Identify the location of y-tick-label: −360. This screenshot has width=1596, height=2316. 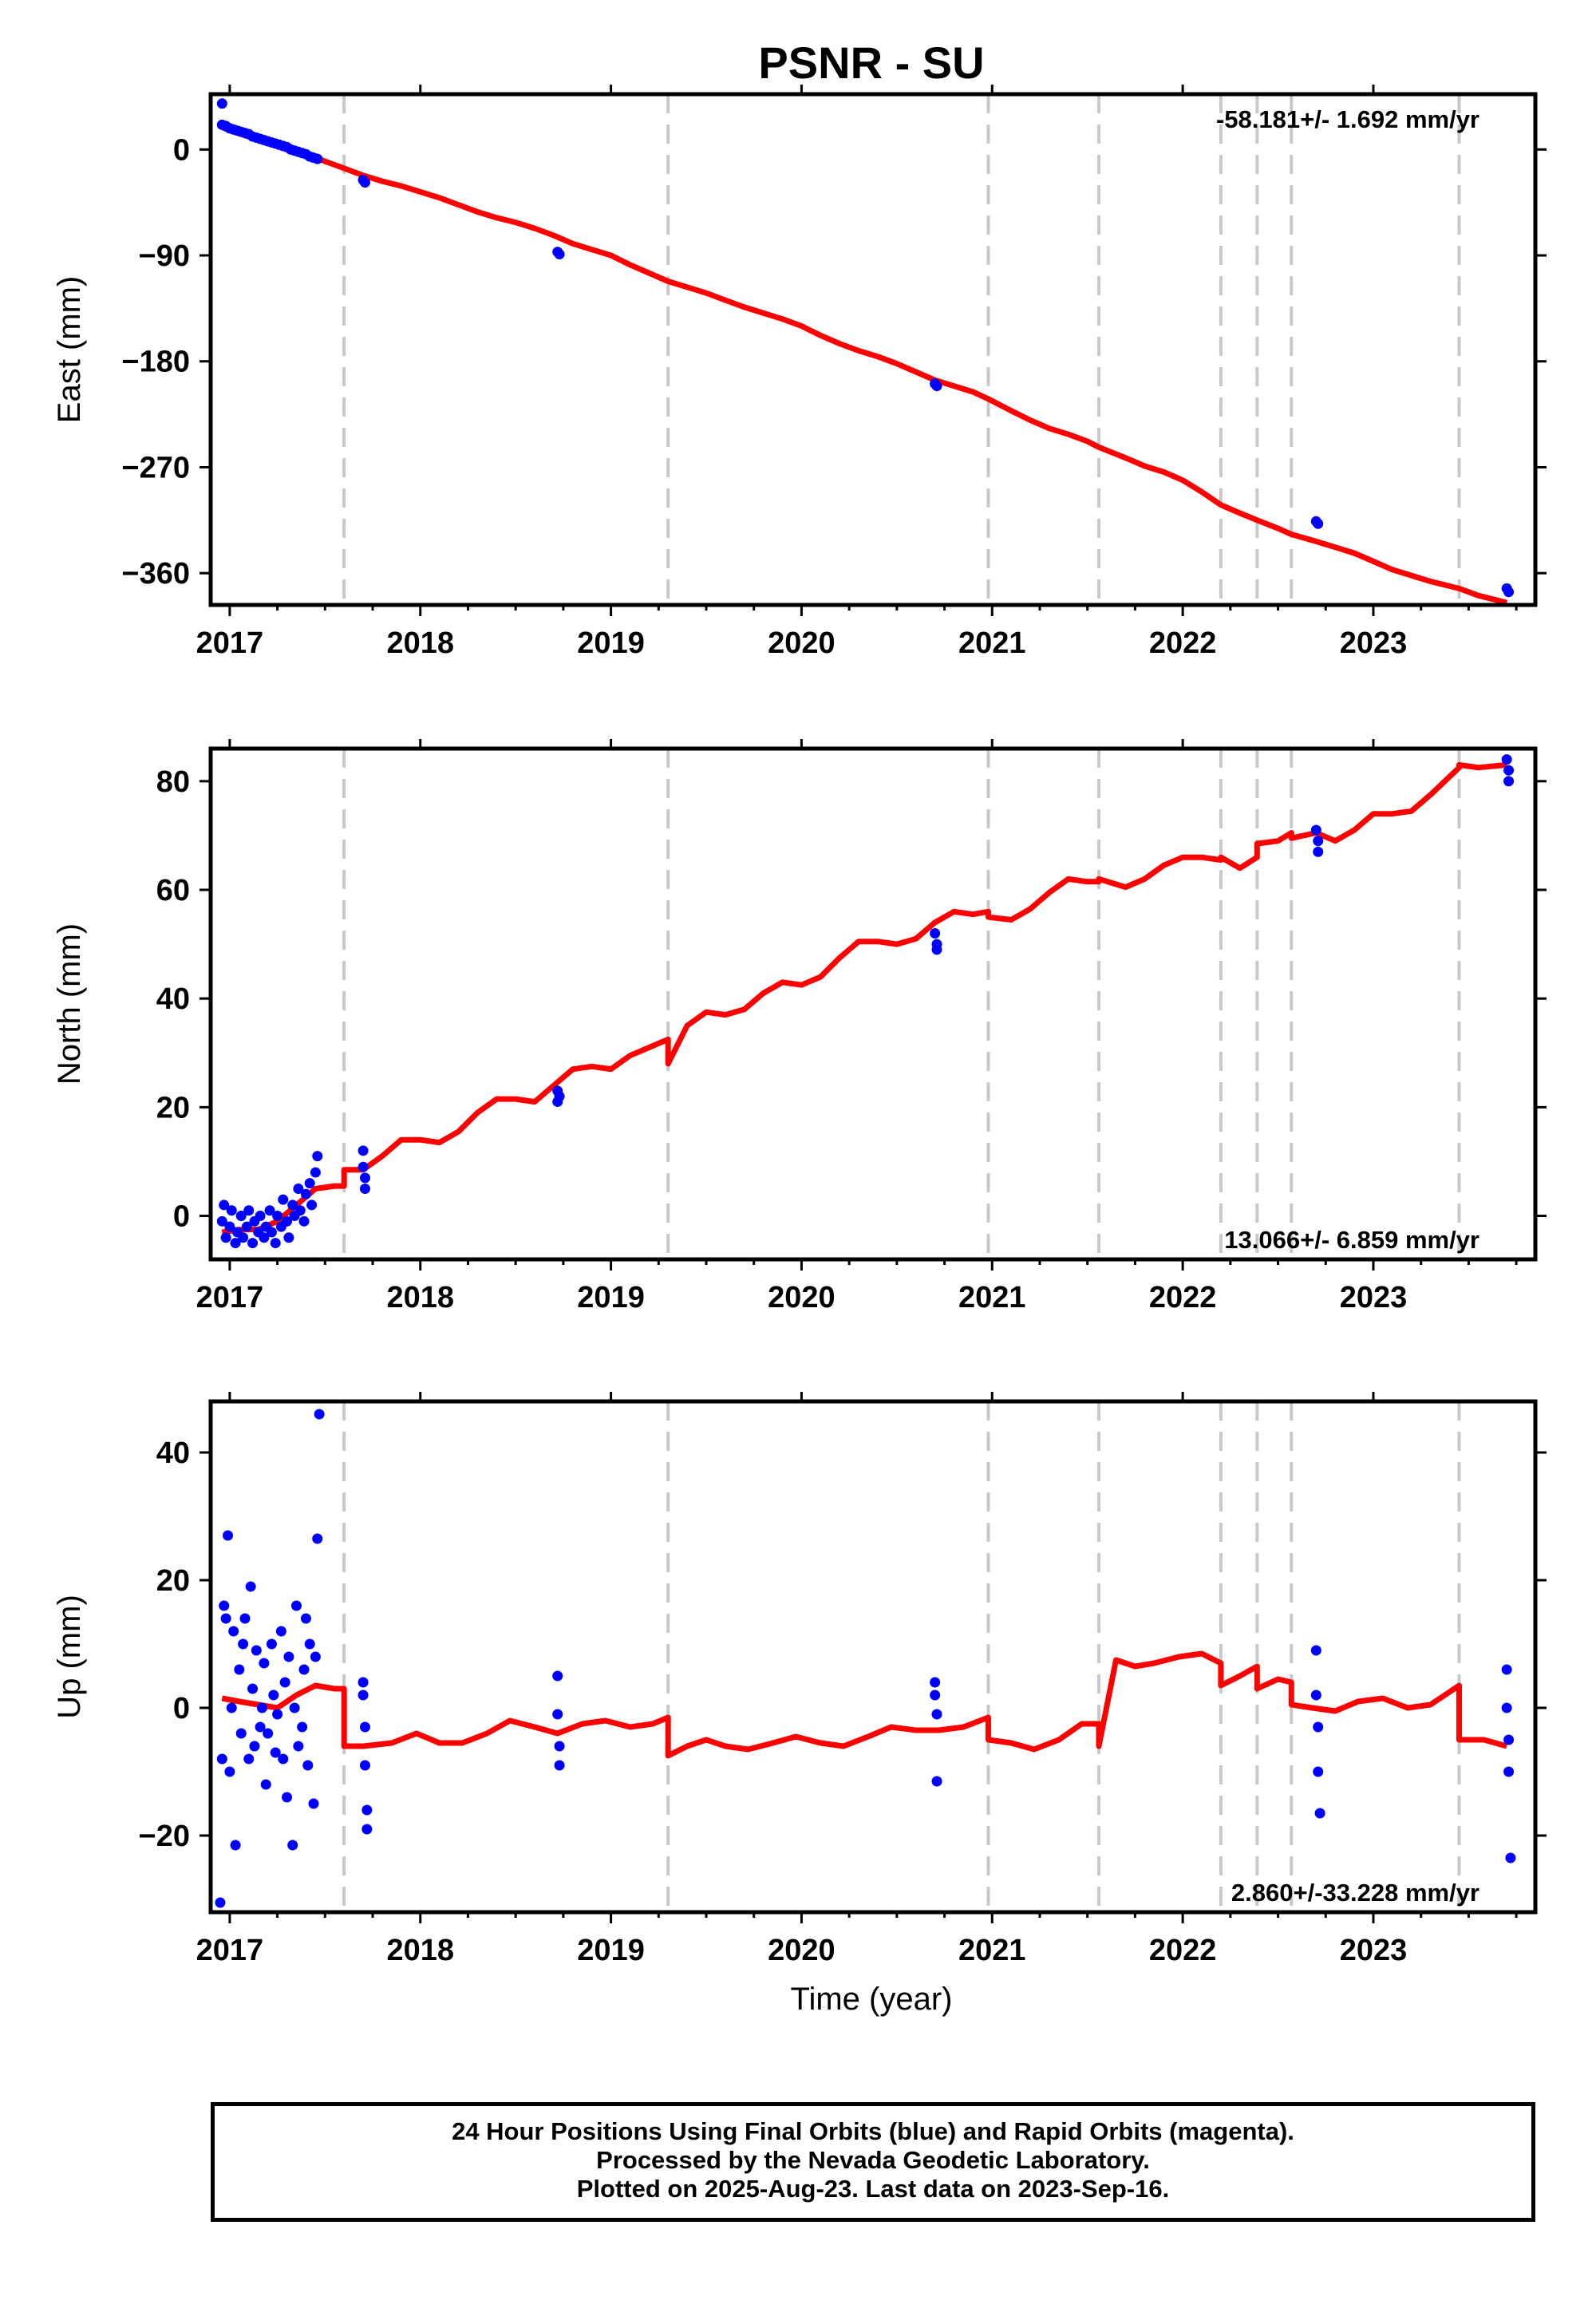
(155, 574).